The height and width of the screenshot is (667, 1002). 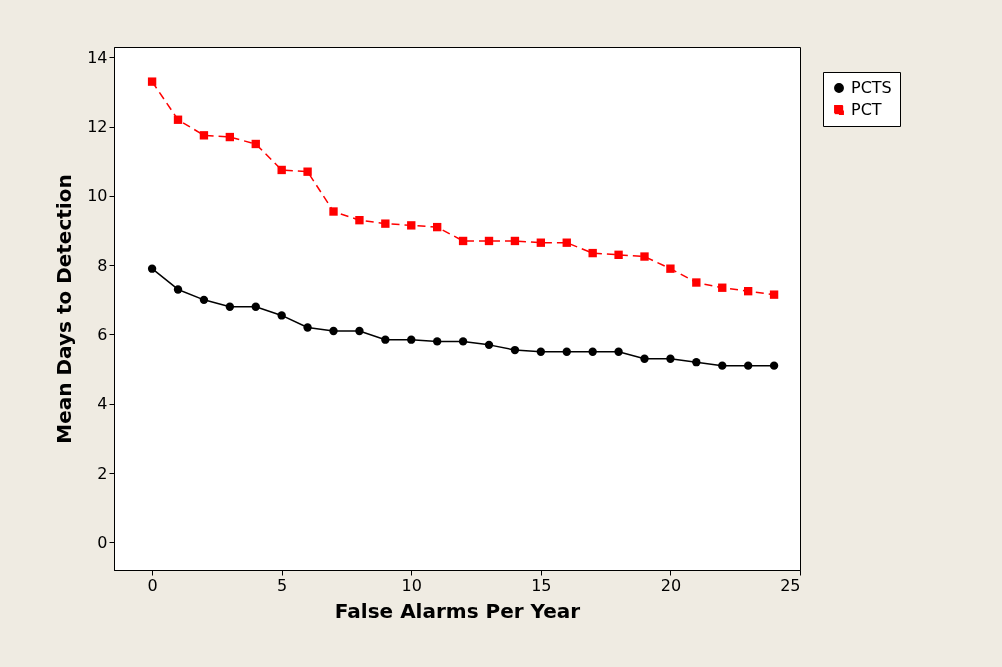 What do you see at coordinates (97, 196) in the screenshot?
I see `y-tick-label: 10` at bounding box center [97, 196].